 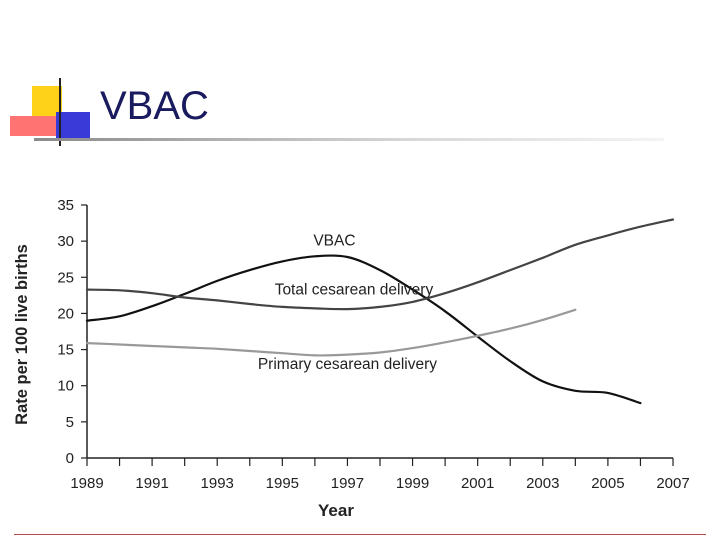 I want to click on x-tick-label: 1989, so click(x=86, y=483).